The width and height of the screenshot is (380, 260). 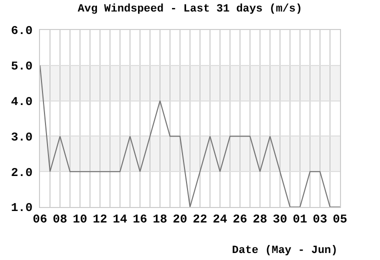 I want to click on x-tick-label: 28, so click(x=260, y=219).